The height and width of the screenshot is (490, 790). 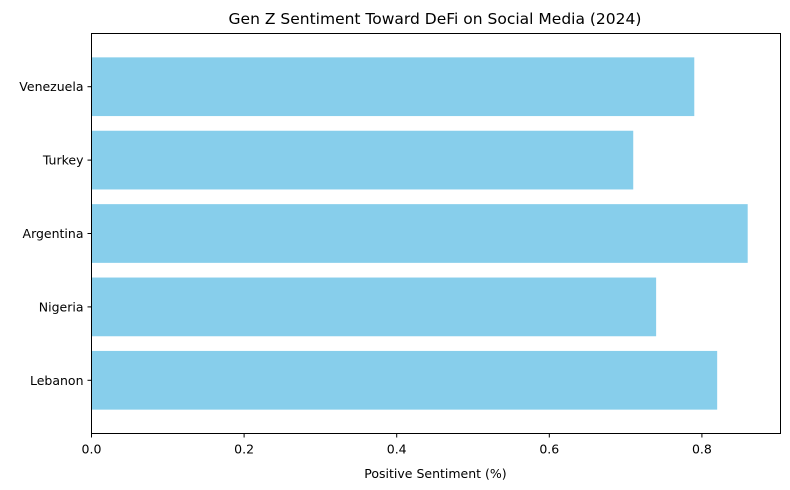 I want to click on x-tick-label: 0.2, so click(x=244, y=449).